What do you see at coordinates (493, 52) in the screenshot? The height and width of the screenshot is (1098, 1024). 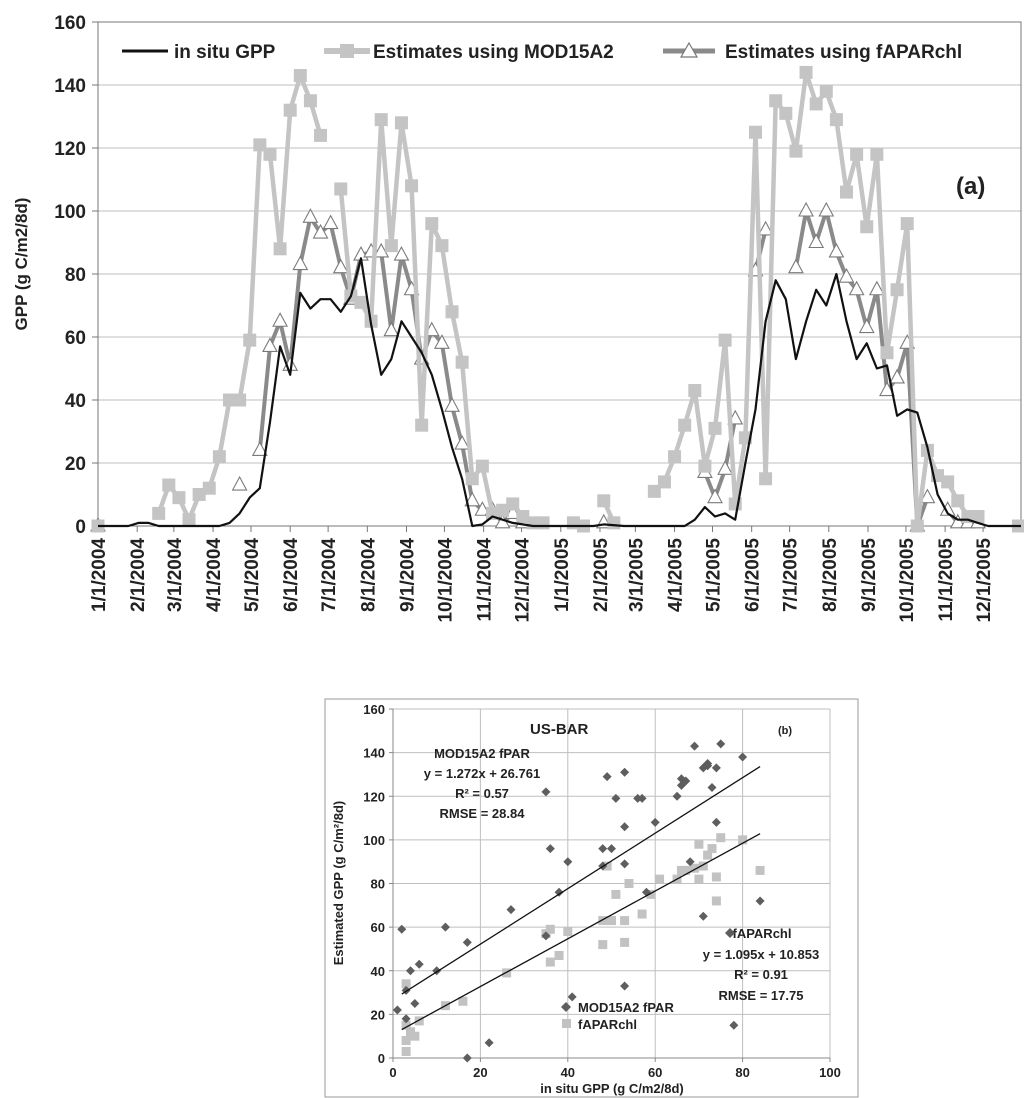 I see `legend-mod15a2-label: Estimates using MOD15A2` at bounding box center [493, 52].